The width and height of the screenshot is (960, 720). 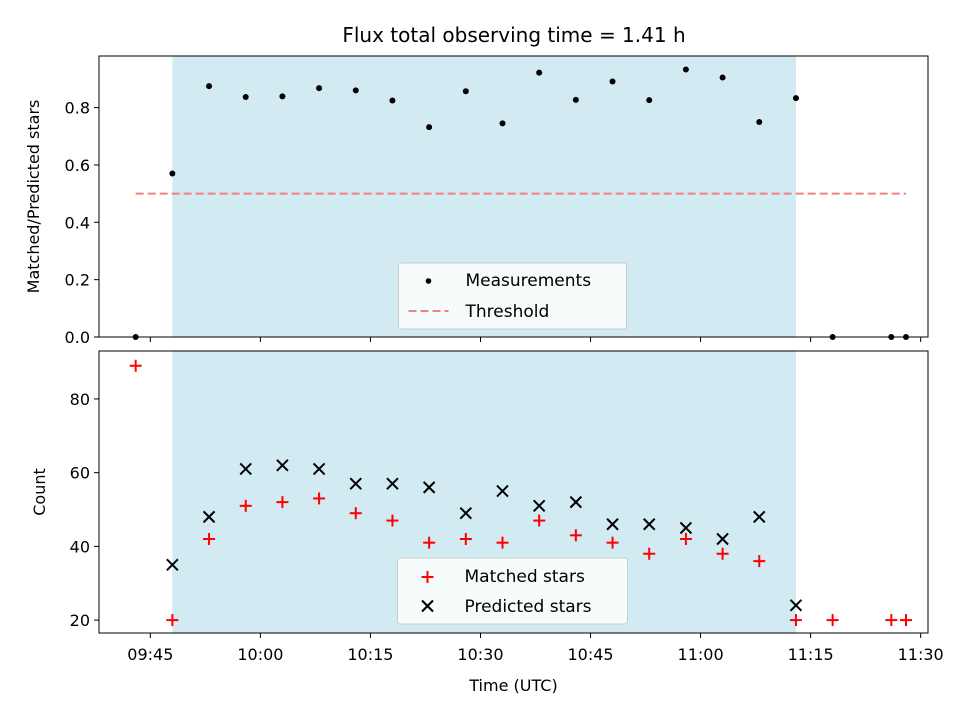 I want to click on y-tick-label: 0.4, so click(x=77, y=222).